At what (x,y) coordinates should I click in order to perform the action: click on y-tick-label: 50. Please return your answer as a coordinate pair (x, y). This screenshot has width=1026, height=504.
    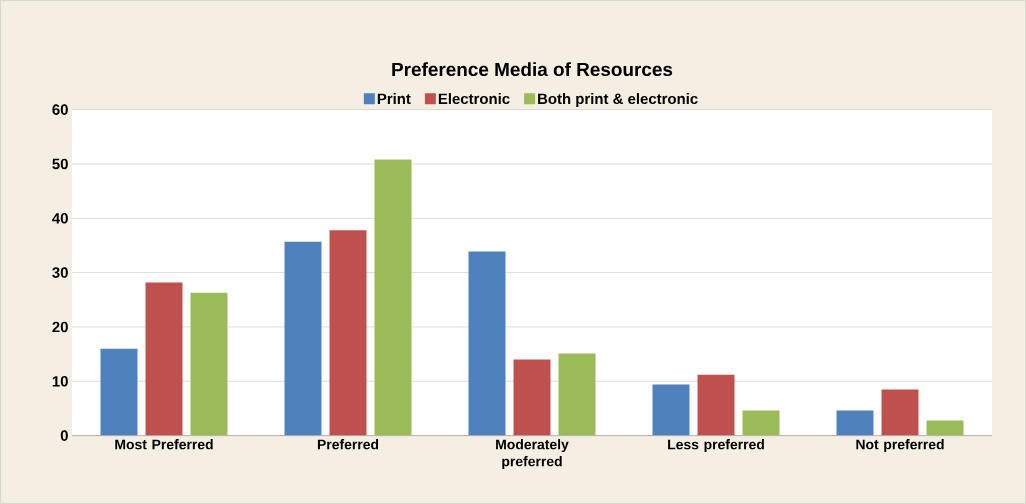
    Looking at the image, I should click on (60, 164).